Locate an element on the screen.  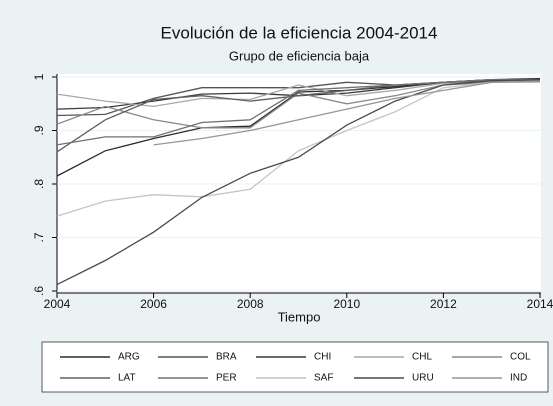
y-tick-label: .6 is located at coordinates (39, 291).